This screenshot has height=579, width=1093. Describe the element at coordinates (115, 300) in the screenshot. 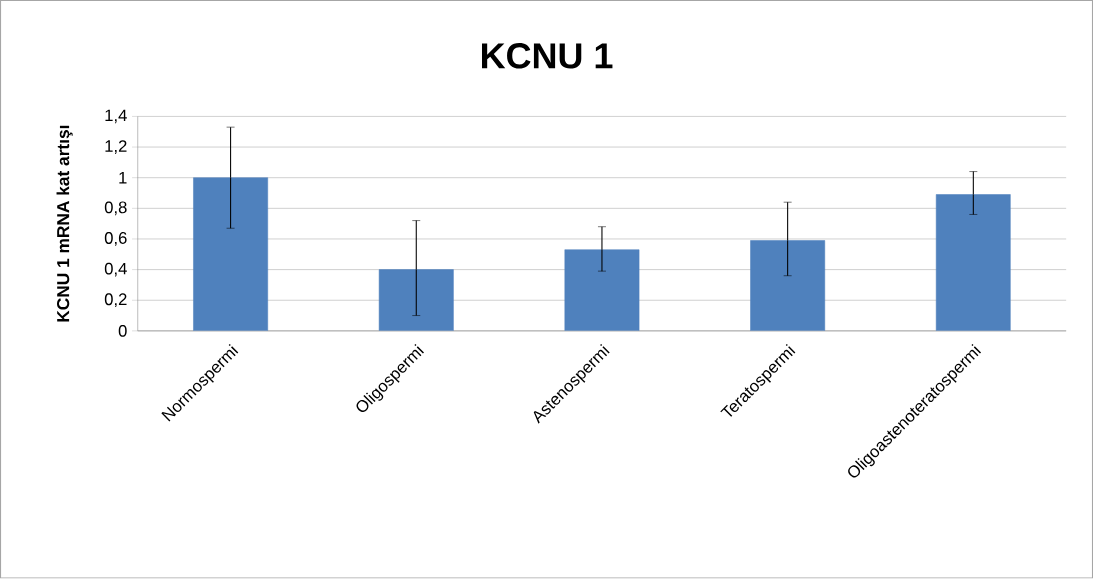

I see `y-tick-label: 0,2` at that location.